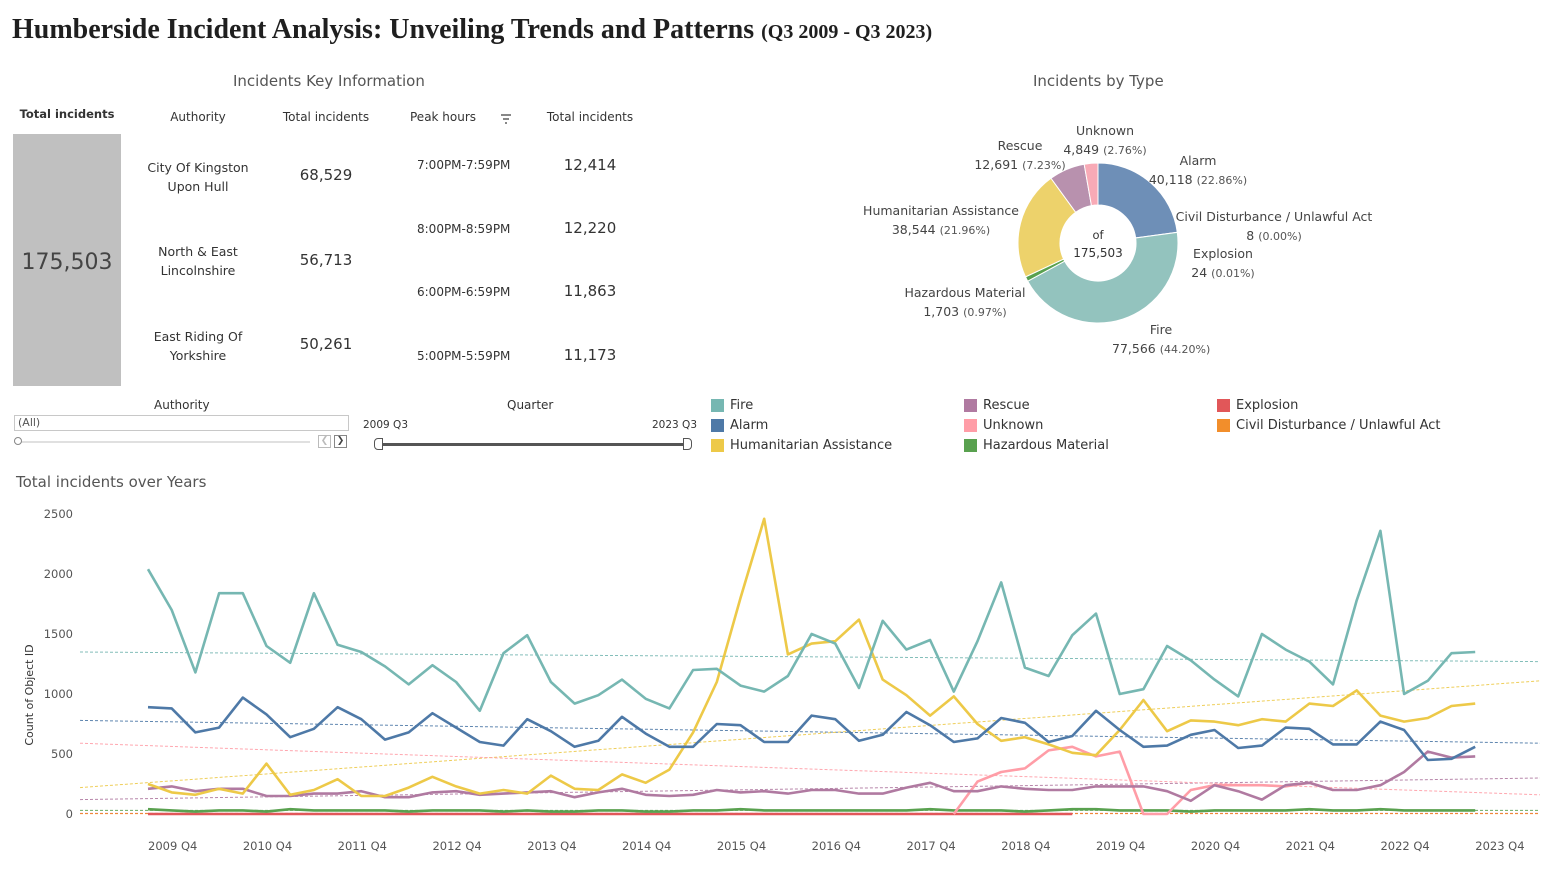  Describe the element at coordinates (941, 210) in the screenshot. I see `slice-name: Humanitarian Assistance` at that location.